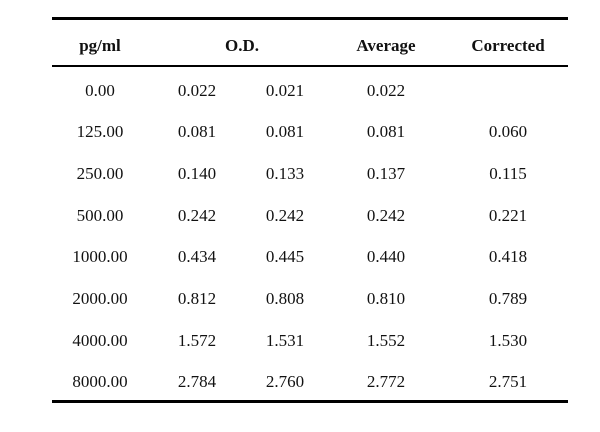  I want to click on cell-corrected: 0.115, so click(508, 173).